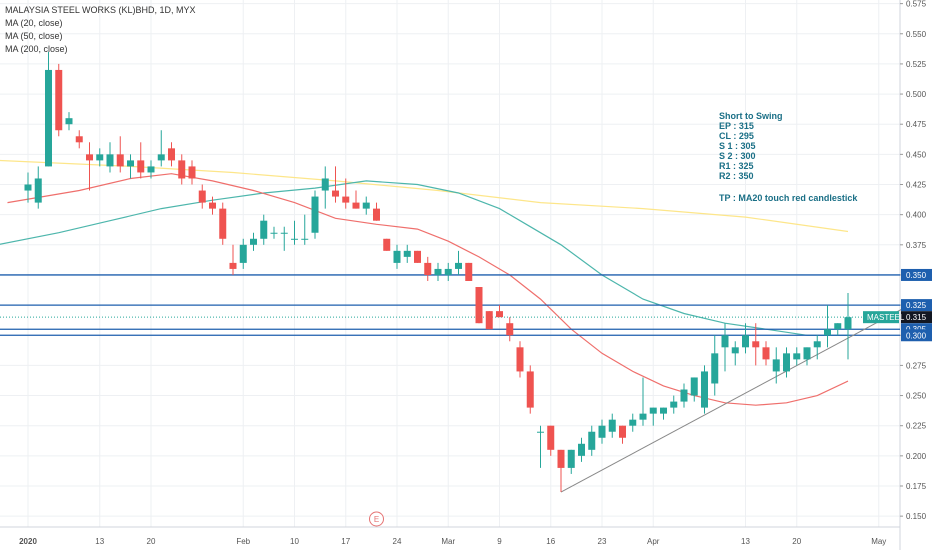 This screenshot has width=932, height=550. I want to click on annotation-tp: TP : MA20 touch red candlestick, so click(788, 198).